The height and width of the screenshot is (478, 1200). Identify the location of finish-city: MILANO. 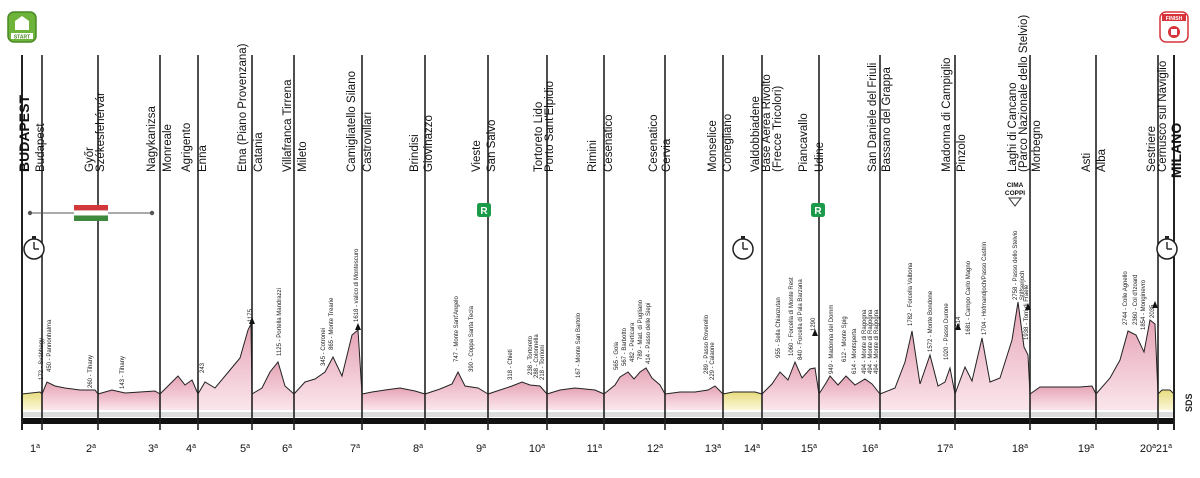
(1176, 150).